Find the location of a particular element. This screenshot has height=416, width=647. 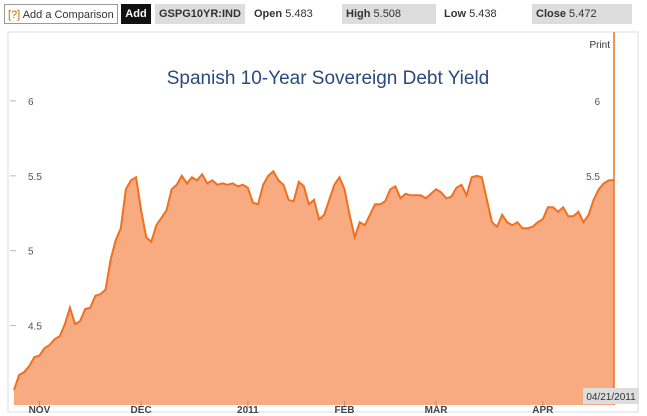

high-value: 5.508 is located at coordinates (387, 14).